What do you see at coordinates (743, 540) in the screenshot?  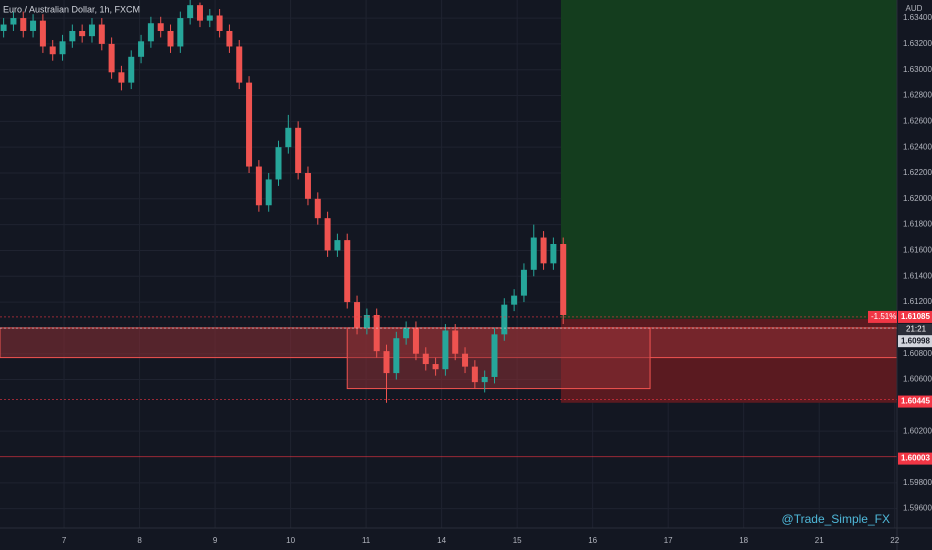 I see `x-tick-label: 18` at bounding box center [743, 540].